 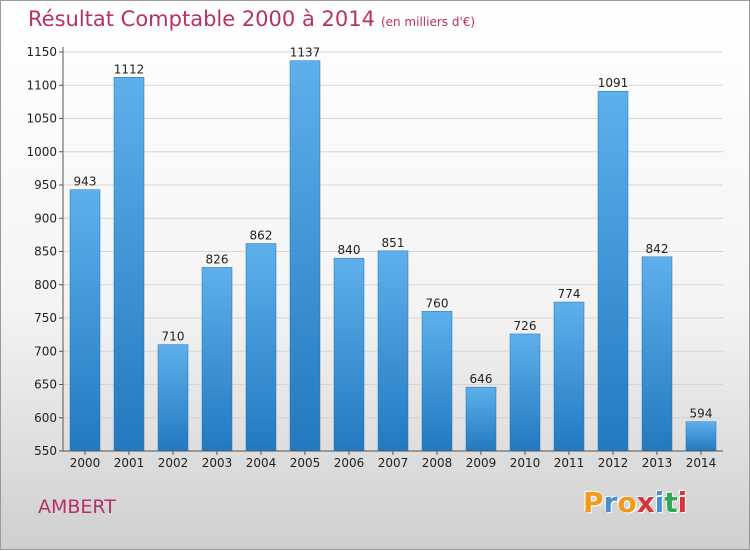 I want to click on logo-letter: t, so click(x=671, y=502).